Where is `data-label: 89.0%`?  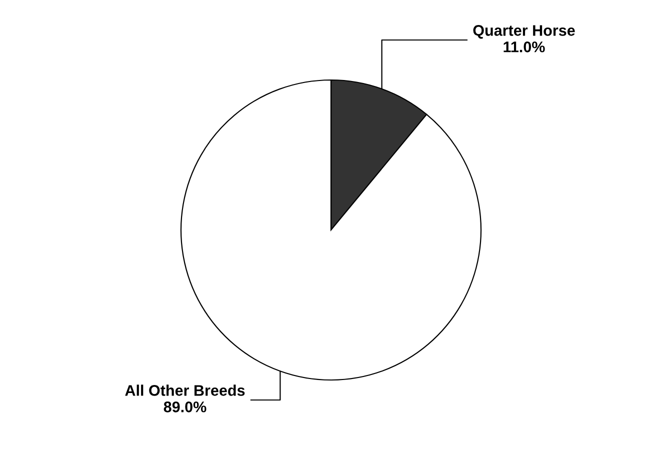
data-label: 89.0% is located at coordinates (185, 407).